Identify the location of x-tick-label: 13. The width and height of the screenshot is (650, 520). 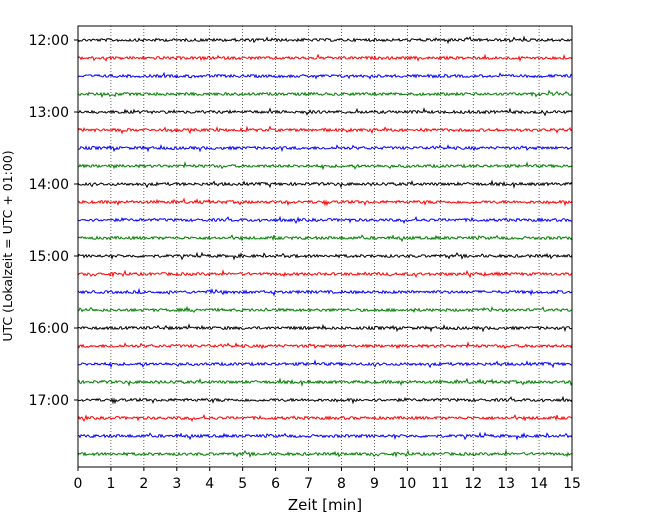
(506, 484).